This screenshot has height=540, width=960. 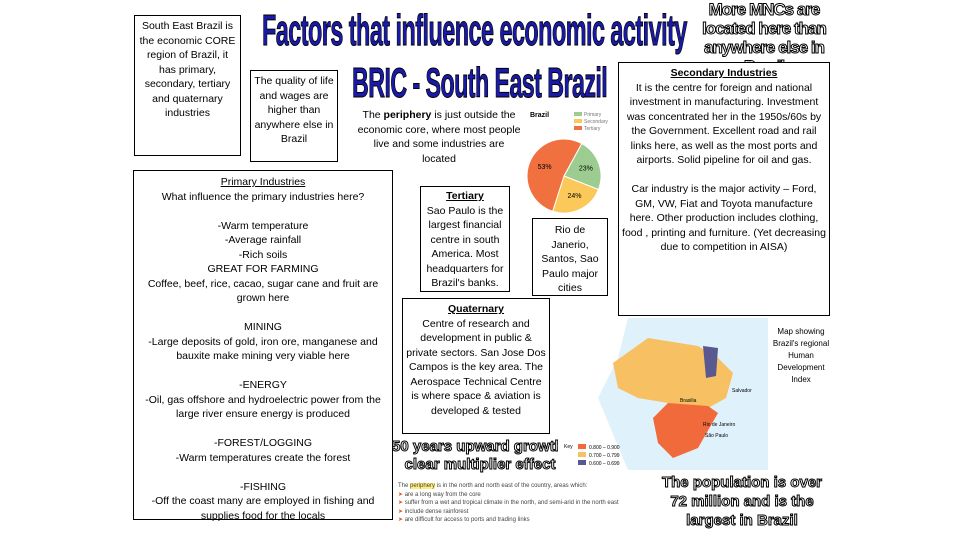 What do you see at coordinates (263, 240) in the screenshot?
I see `primary-line: -Average rainfall` at bounding box center [263, 240].